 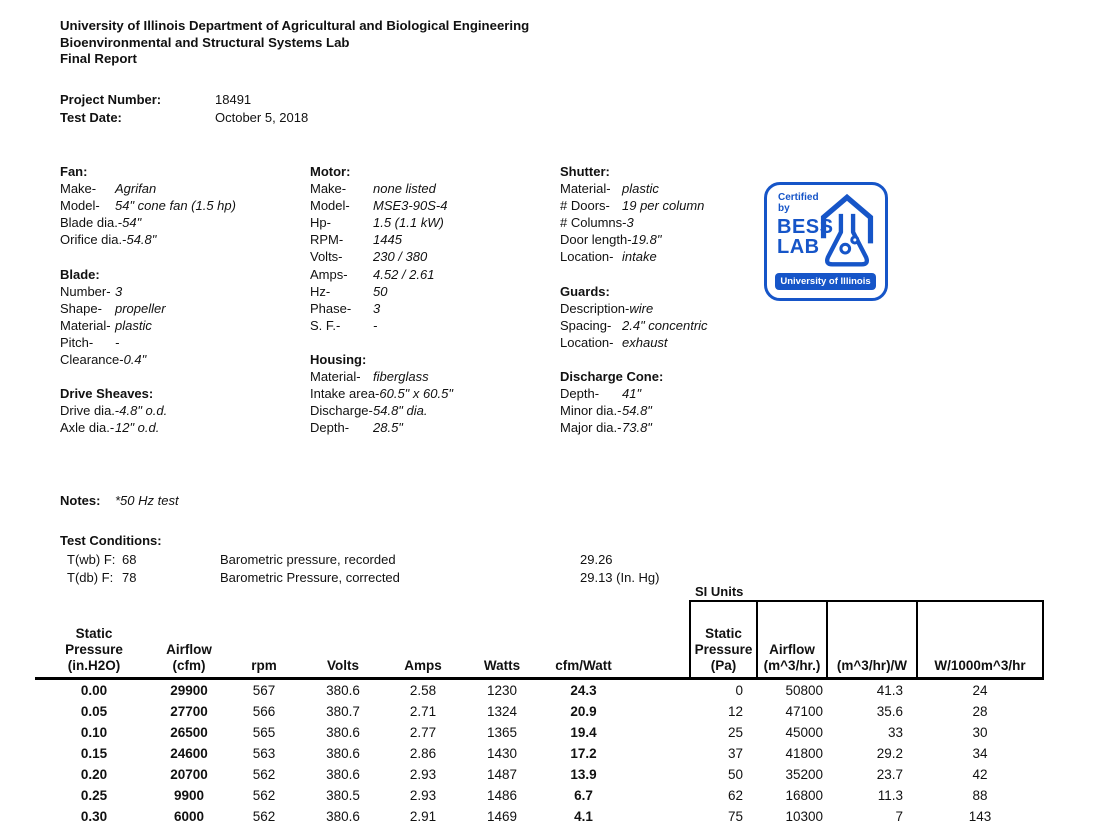 I want to click on static-pressure-inh2o: 0.05, so click(x=94, y=711).